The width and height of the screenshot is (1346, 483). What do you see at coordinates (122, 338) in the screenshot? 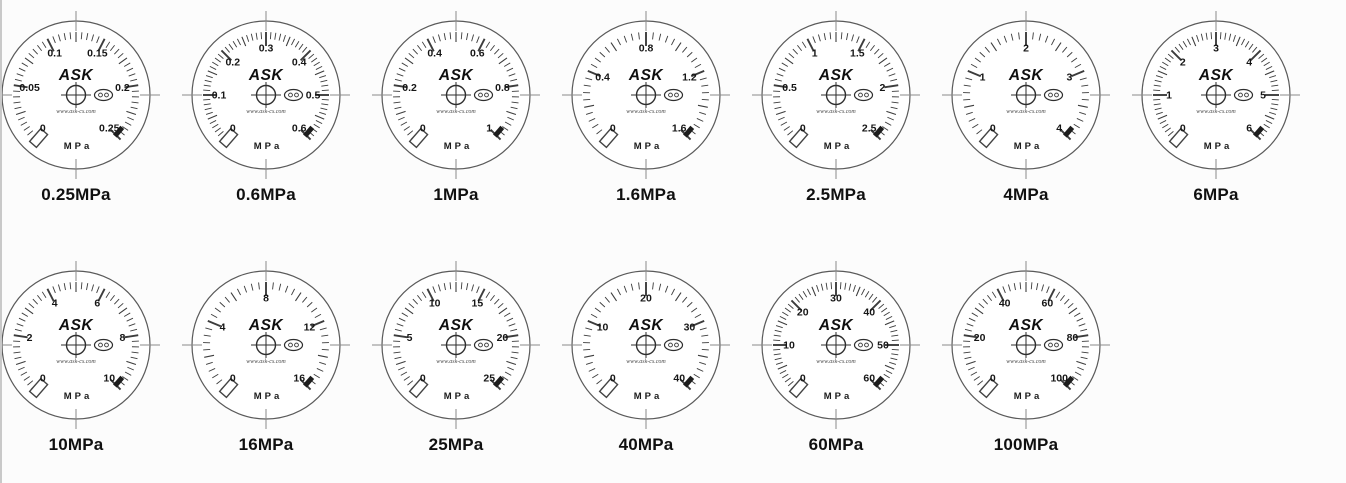
I see `scale-label: 8` at bounding box center [122, 338].